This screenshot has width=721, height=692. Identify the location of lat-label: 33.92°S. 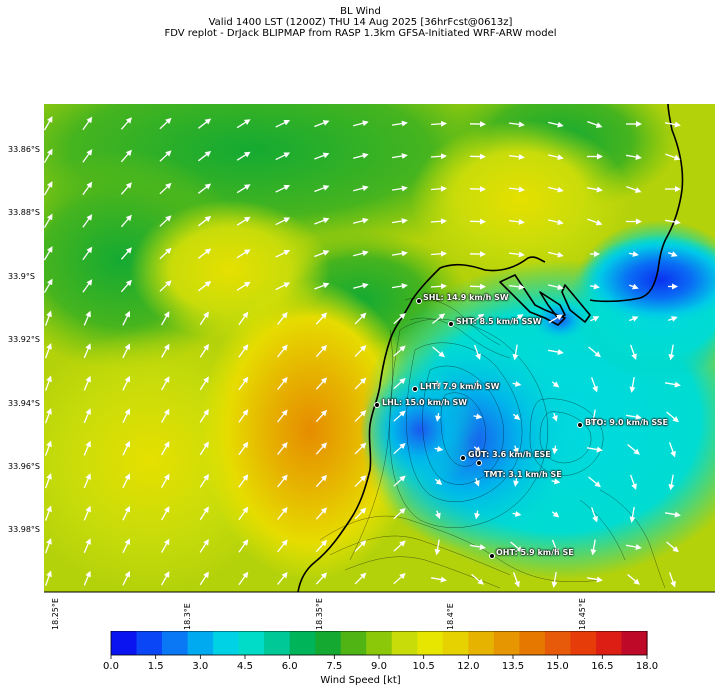
(24, 339).